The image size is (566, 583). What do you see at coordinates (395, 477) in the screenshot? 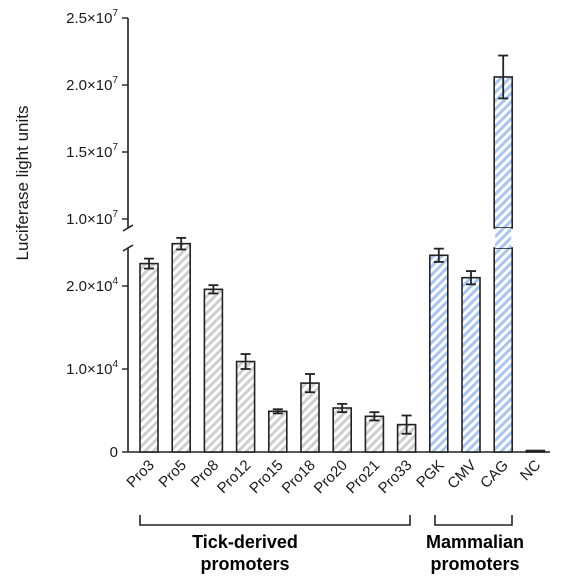
I see `x-tick-label-pro33: Pro33` at bounding box center [395, 477].